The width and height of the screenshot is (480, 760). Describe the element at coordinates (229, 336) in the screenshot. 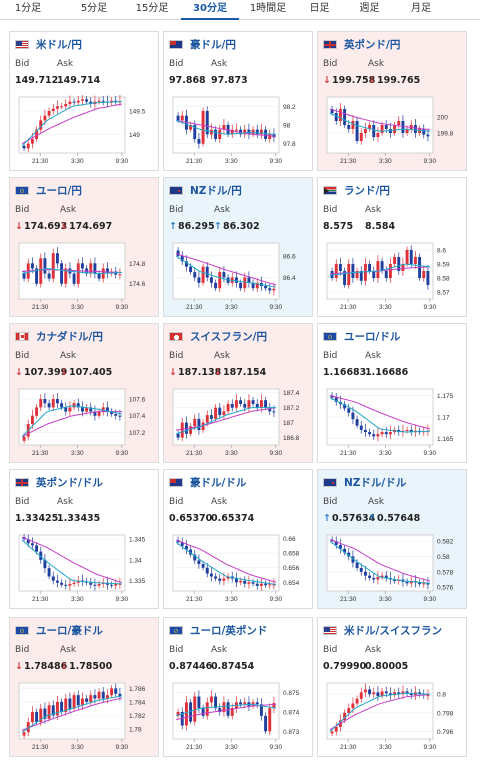

I see `pair-name-link: スイスフラン/円` at that location.